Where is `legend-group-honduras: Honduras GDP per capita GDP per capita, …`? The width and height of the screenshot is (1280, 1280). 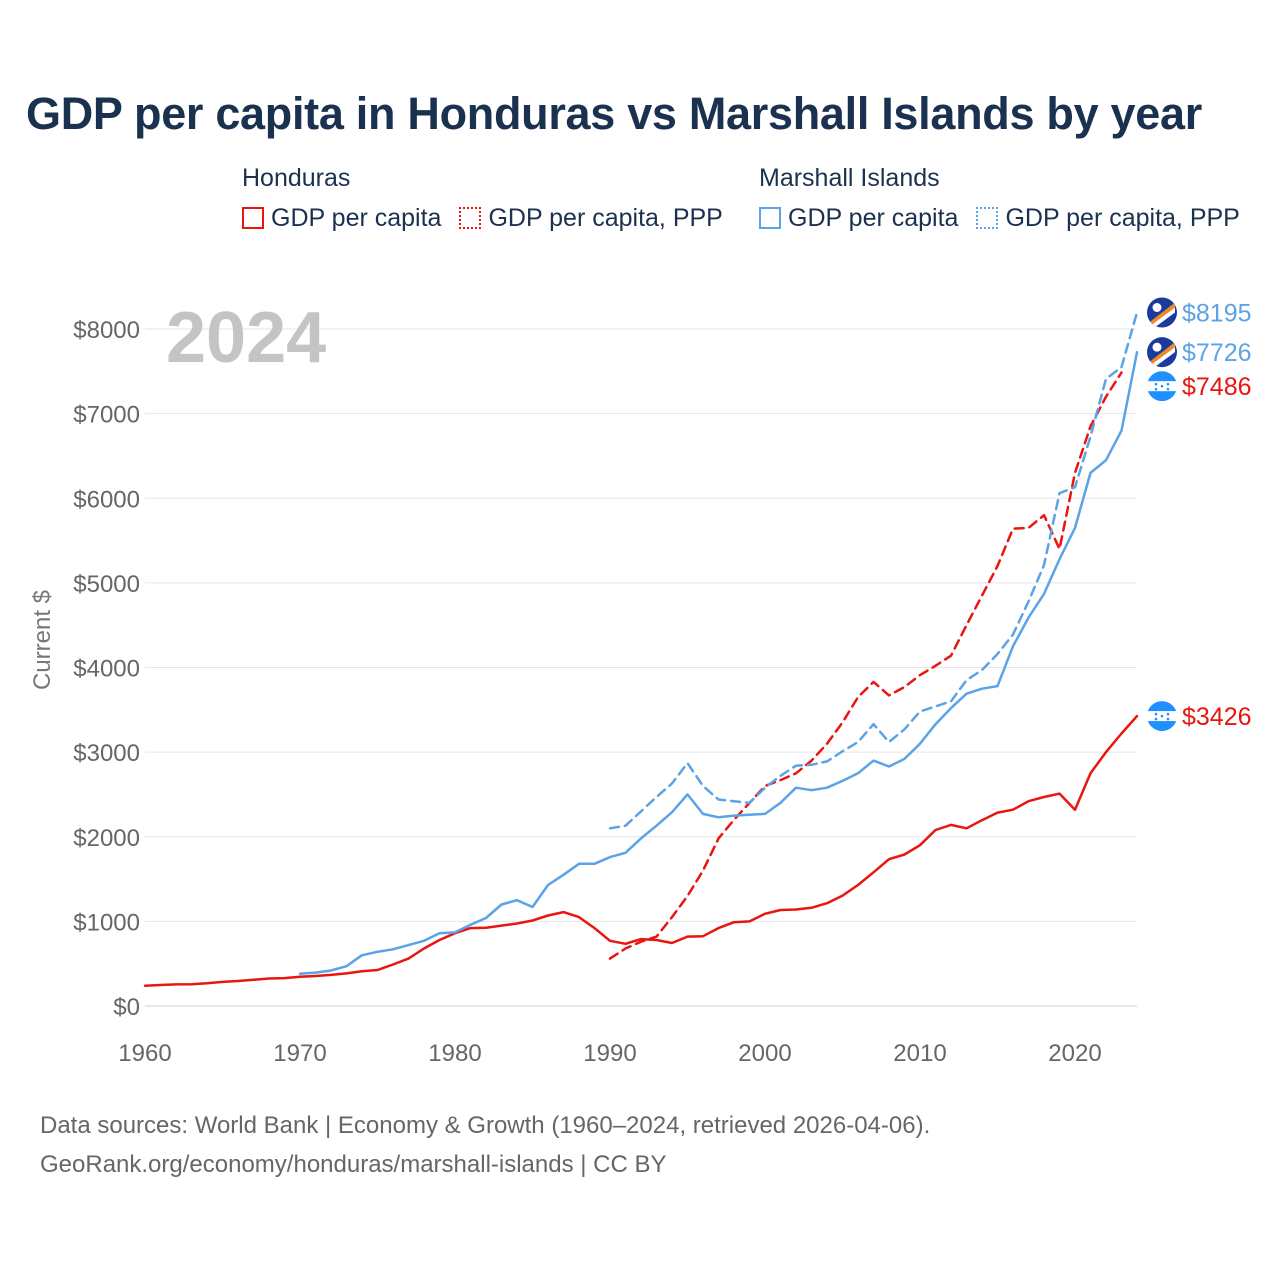 legend-group-honduras: Honduras GDP per capita GDP per capita, … is located at coordinates (491, 200).